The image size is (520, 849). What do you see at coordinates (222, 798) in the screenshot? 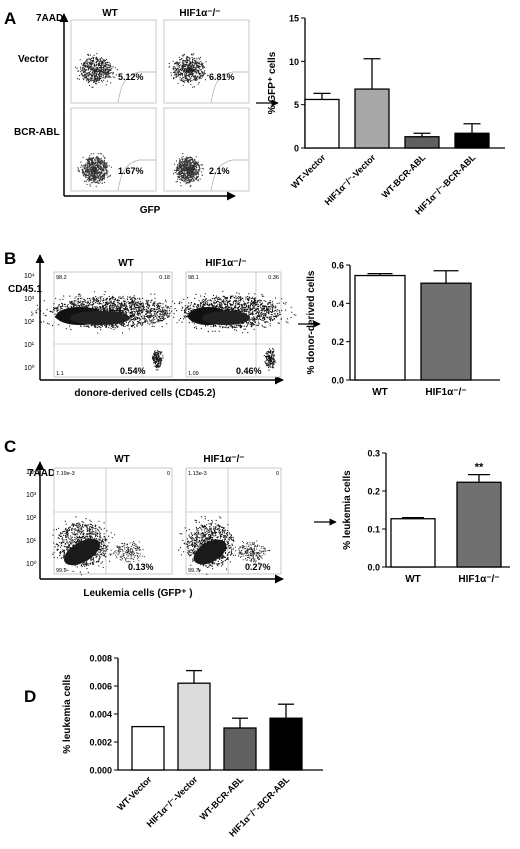
I see `category-label: WT-BCR-ABL` at bounding box center [222, 798].